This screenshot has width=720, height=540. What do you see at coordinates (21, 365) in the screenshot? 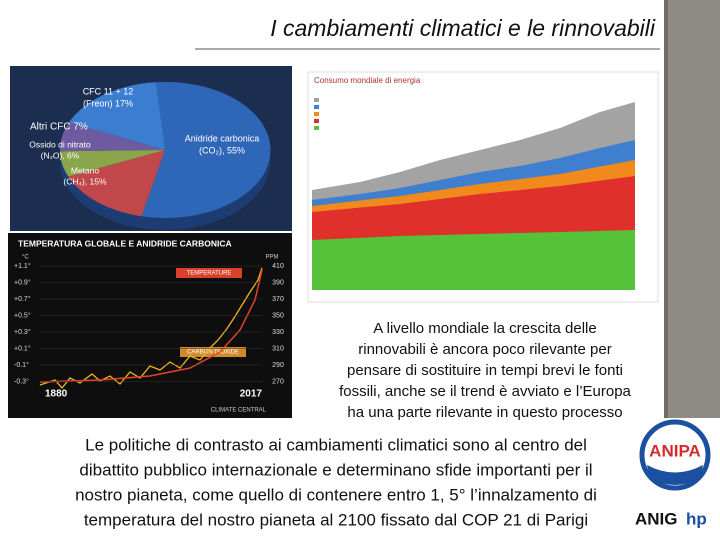
I see `left-tick-label: -0.1°` at bounding box center [21, 365].